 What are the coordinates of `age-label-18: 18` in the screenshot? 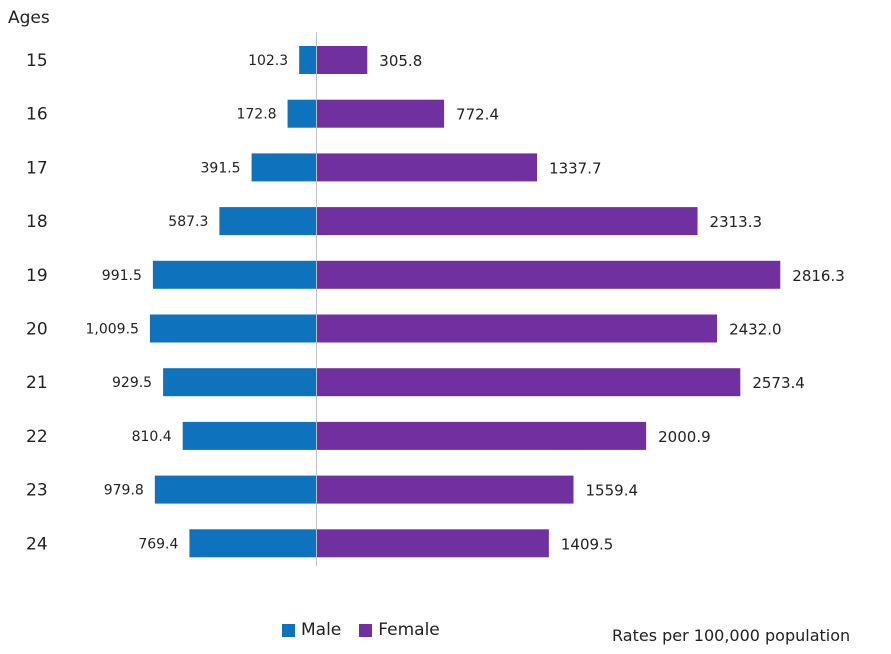 It's located at (37, 222).